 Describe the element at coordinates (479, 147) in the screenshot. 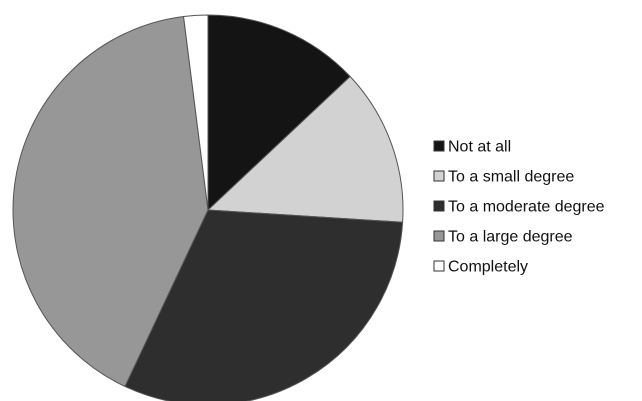

I see `legend-label-not-at-all: Not at all` at that location.